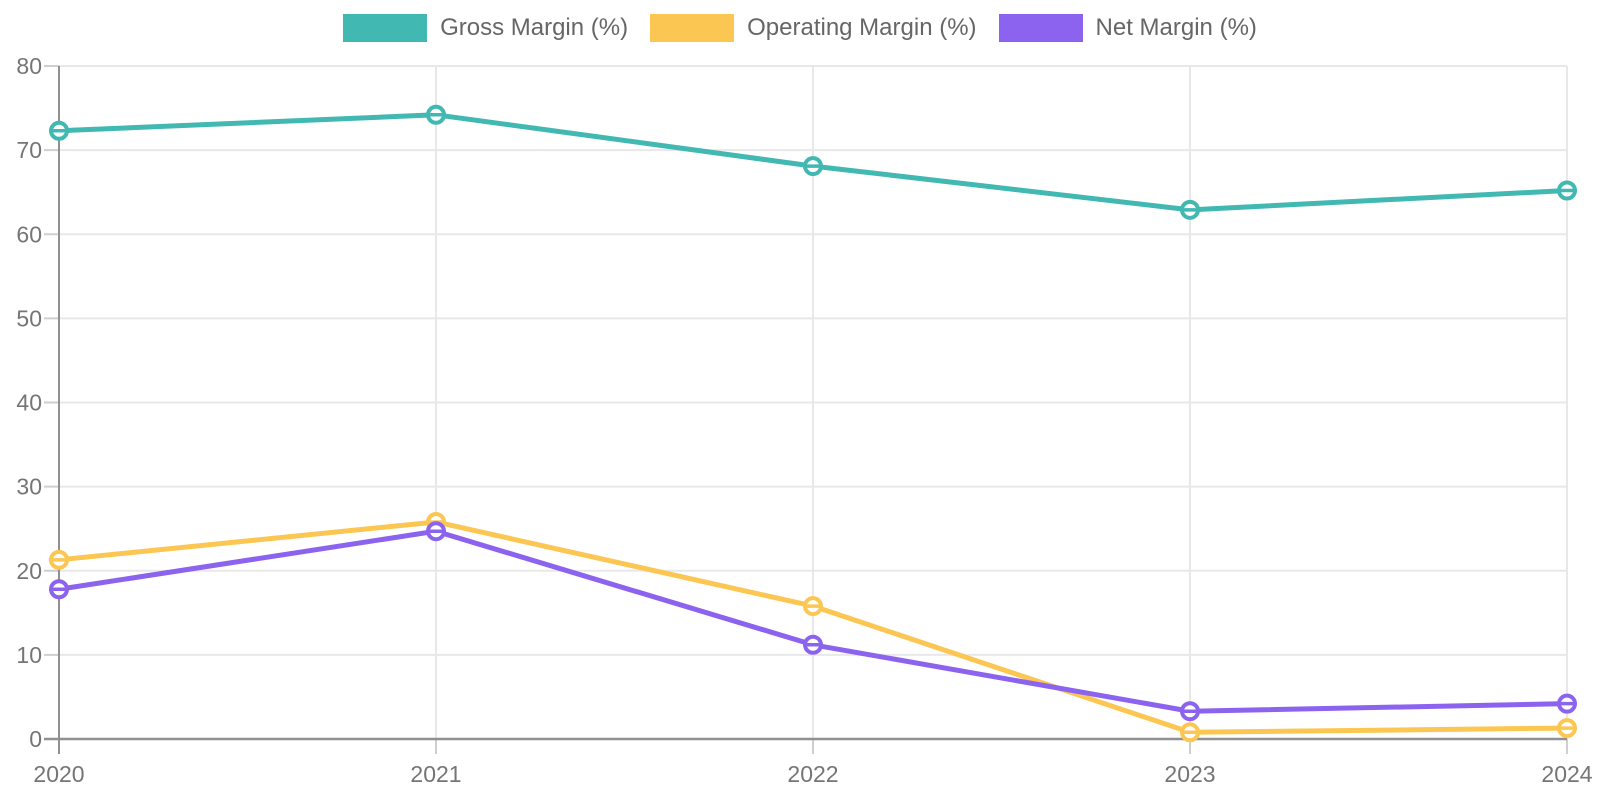 The height and width of the screenshot is (800, 1600). Describe the element at coordinates (1189, 774) in the screenshot. I see `x-tick-label-2023: 2023` at that location.